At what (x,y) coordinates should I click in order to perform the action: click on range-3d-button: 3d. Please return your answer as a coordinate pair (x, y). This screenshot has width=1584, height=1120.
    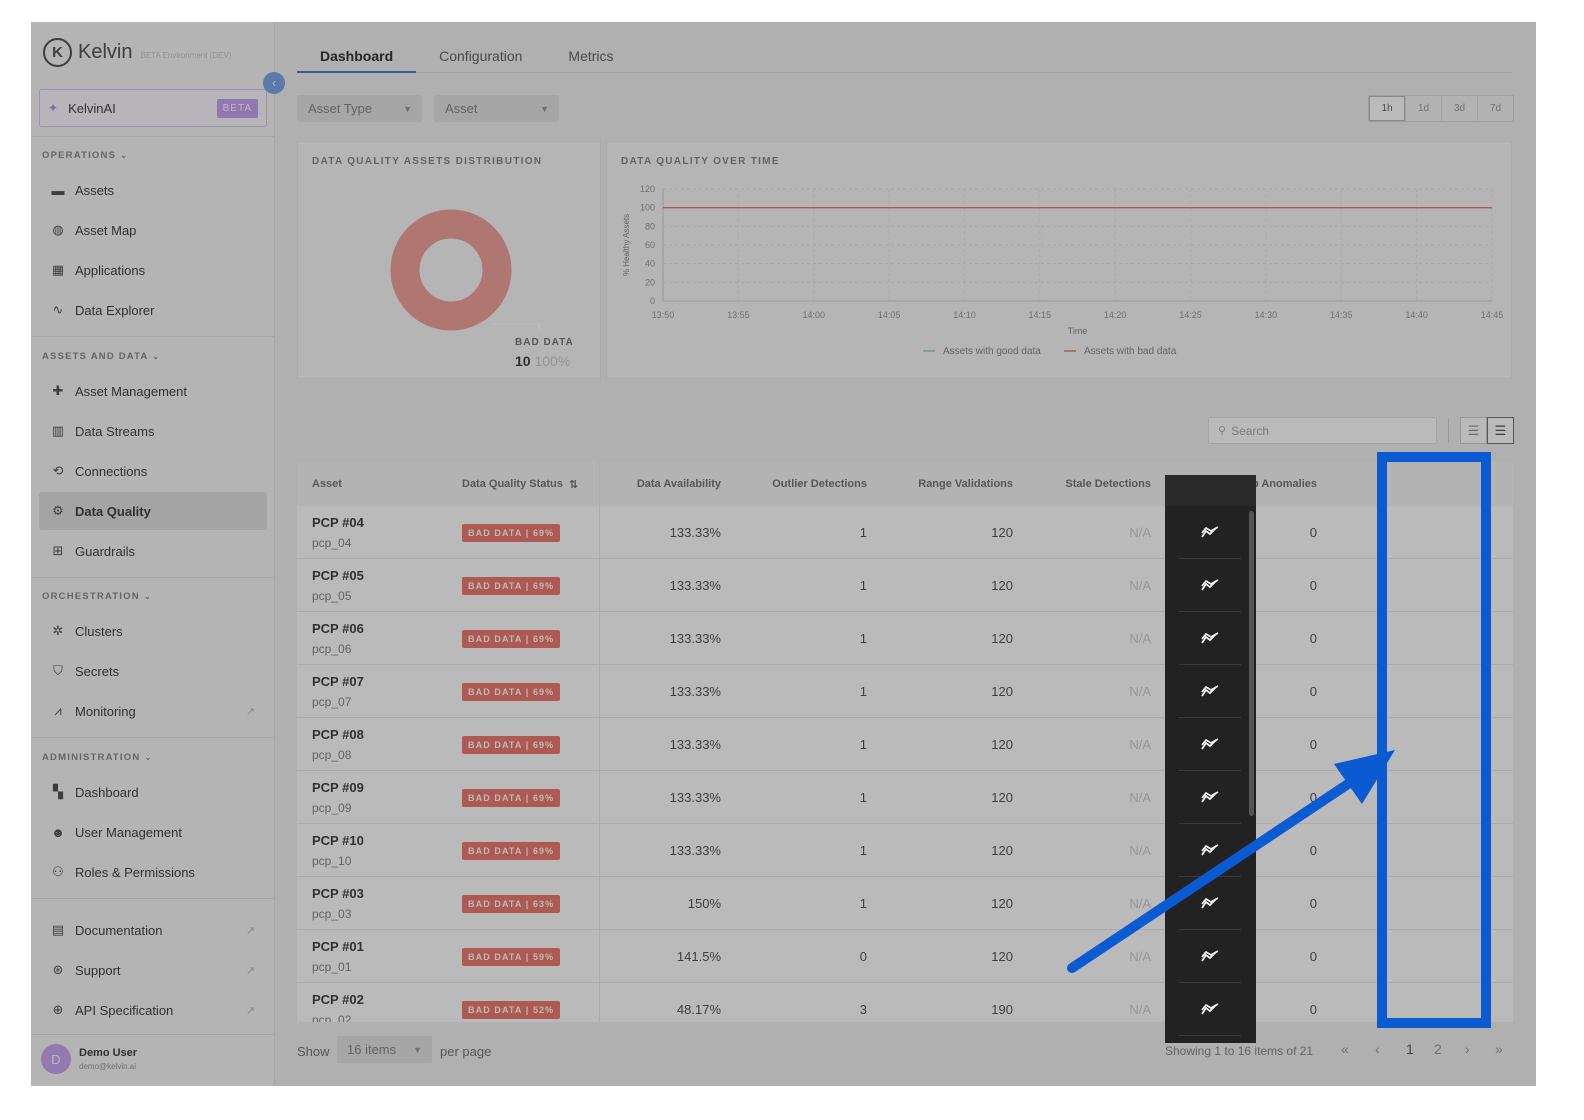
    Looking at the image, I should click on (1459, 108).